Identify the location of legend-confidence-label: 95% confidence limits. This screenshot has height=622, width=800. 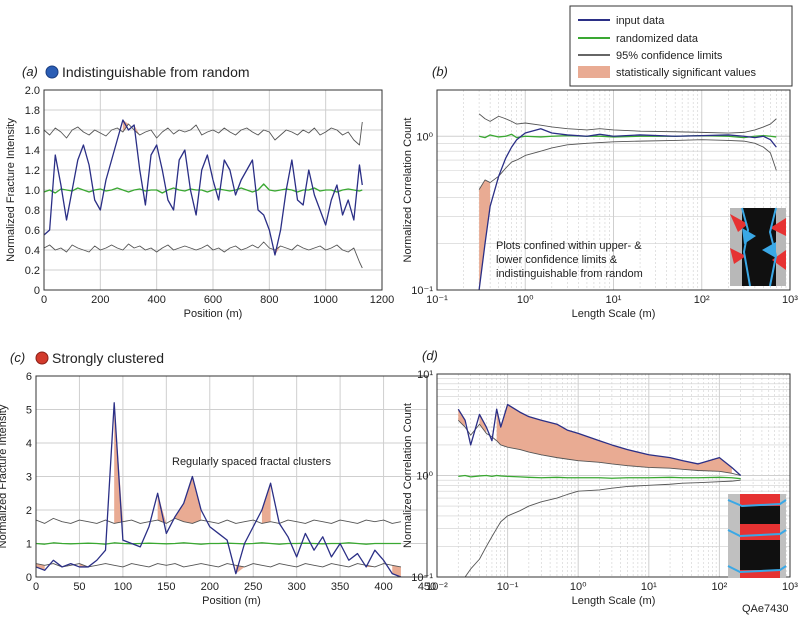
(669, 56).